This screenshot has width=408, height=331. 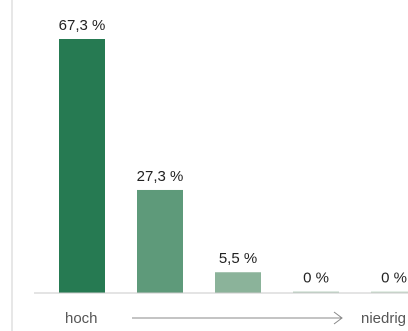 I want to click on value-label-3: 5,5 %, so click(x=238, y=258).